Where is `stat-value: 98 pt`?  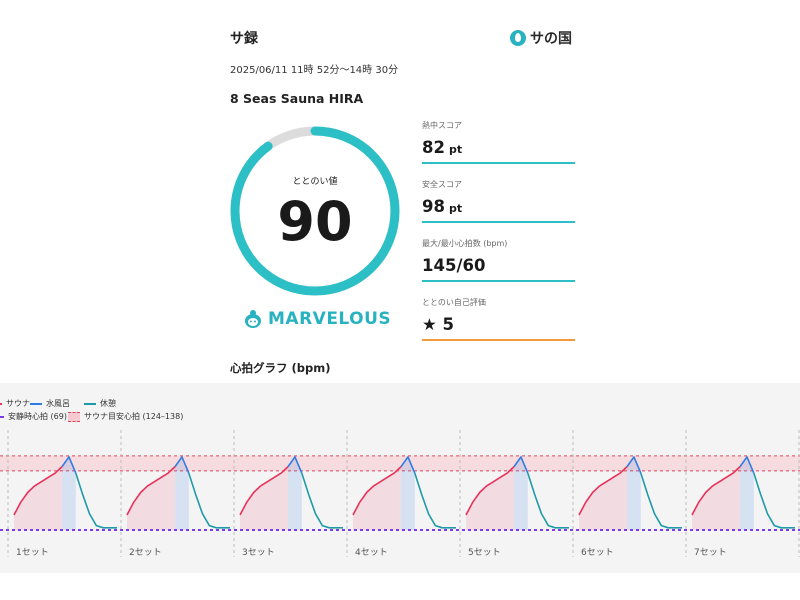
stat-value: 98 pt is located at coordinates (442, 206).